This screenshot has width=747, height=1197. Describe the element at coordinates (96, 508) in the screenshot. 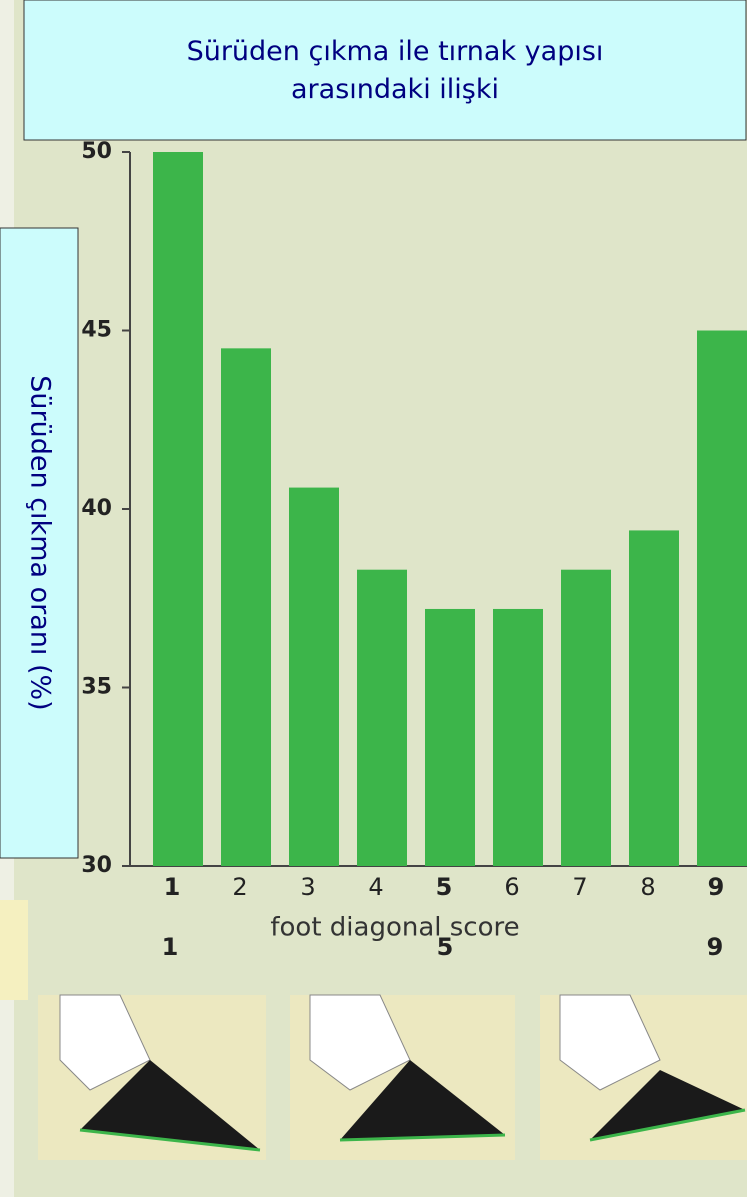

I see `y-tick-label: 40` at that location.